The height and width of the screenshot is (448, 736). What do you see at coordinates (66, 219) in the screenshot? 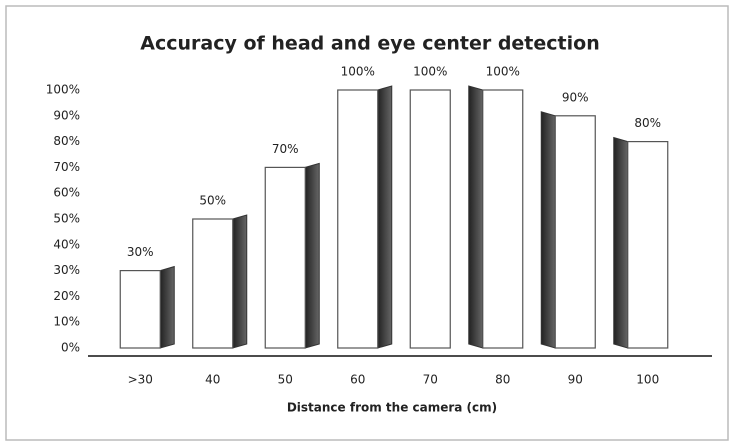
I see `y-tick-label: 50%` at bounding box center [66, 219].